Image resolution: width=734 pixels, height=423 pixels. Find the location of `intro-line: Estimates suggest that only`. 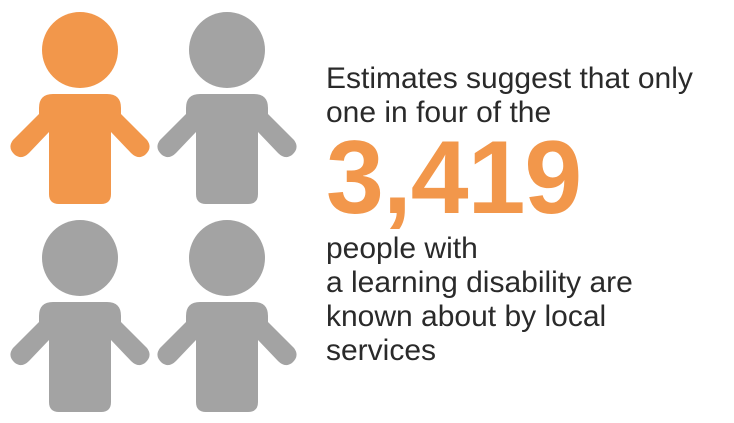

intro-line: Estimates suggest that only is located at coordinates (509, 78).